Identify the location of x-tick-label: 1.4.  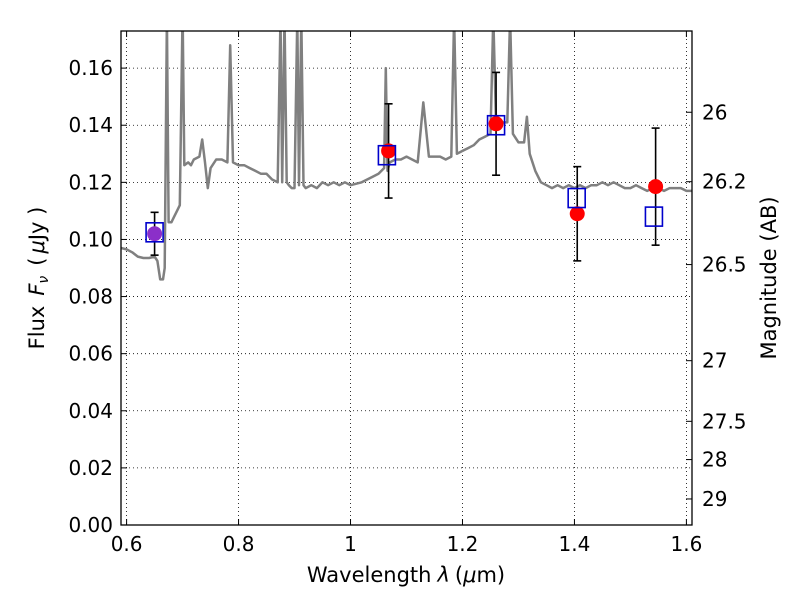
(575, 544).